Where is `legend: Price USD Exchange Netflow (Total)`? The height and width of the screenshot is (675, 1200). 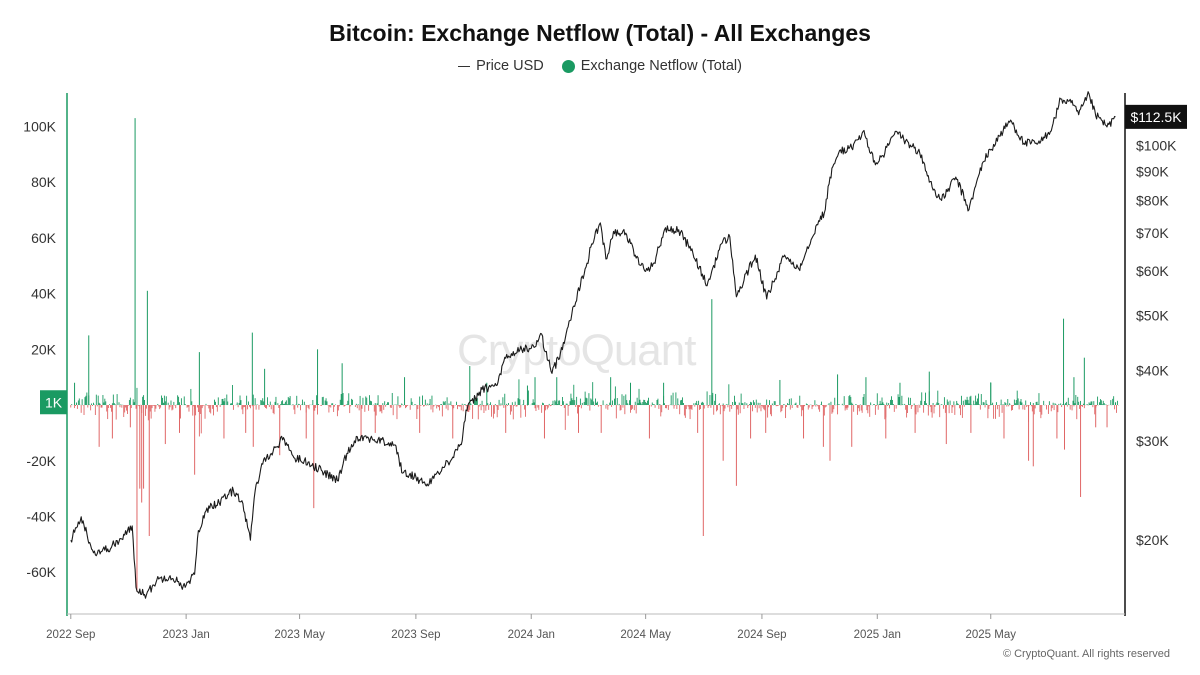
legend: Price USD Exchange Netflow (Total) is located at coordinates (600, 66).